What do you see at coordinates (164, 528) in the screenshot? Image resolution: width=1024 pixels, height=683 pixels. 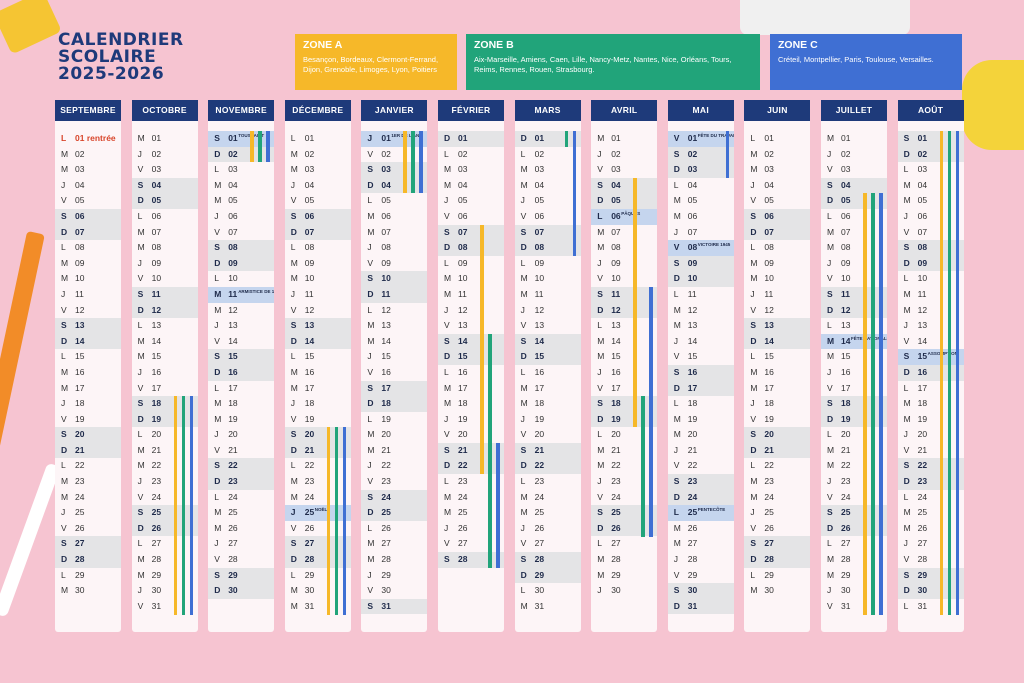 I see `day-cell: D 26` at bounding box center [164, 528].